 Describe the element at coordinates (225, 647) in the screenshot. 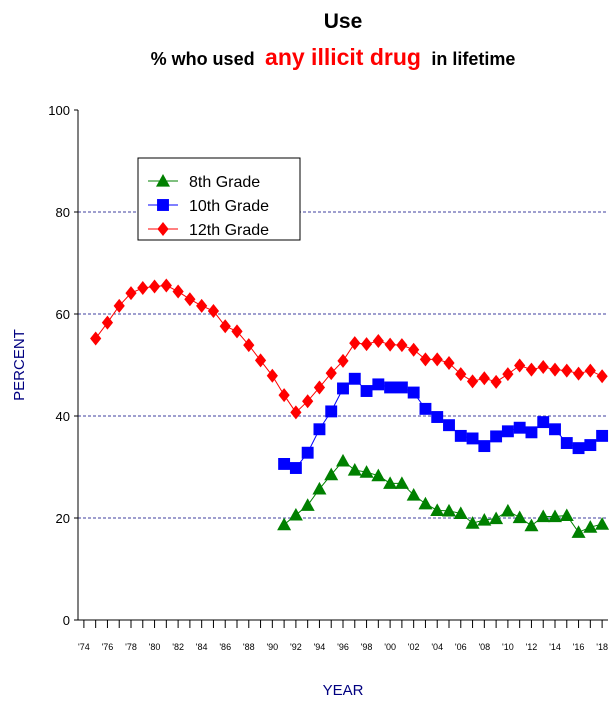

I see `x-tick-label: '86` at that location.